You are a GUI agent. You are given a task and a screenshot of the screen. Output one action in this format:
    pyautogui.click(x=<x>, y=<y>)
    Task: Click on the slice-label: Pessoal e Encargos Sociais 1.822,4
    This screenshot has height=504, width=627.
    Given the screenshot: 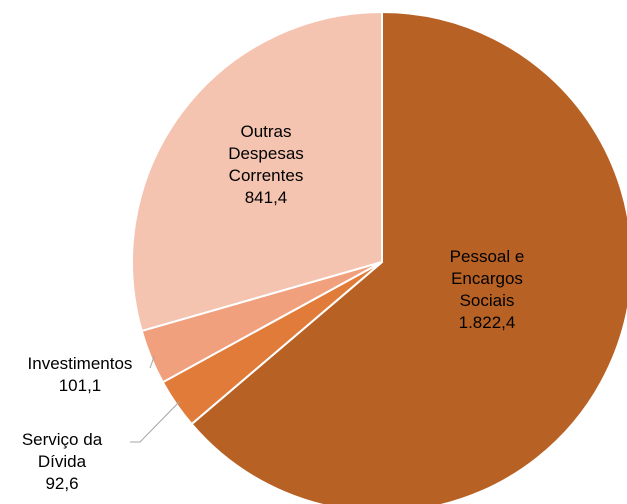 What is the action you would take?
    pyautogui.click(x=487, y=290)
    